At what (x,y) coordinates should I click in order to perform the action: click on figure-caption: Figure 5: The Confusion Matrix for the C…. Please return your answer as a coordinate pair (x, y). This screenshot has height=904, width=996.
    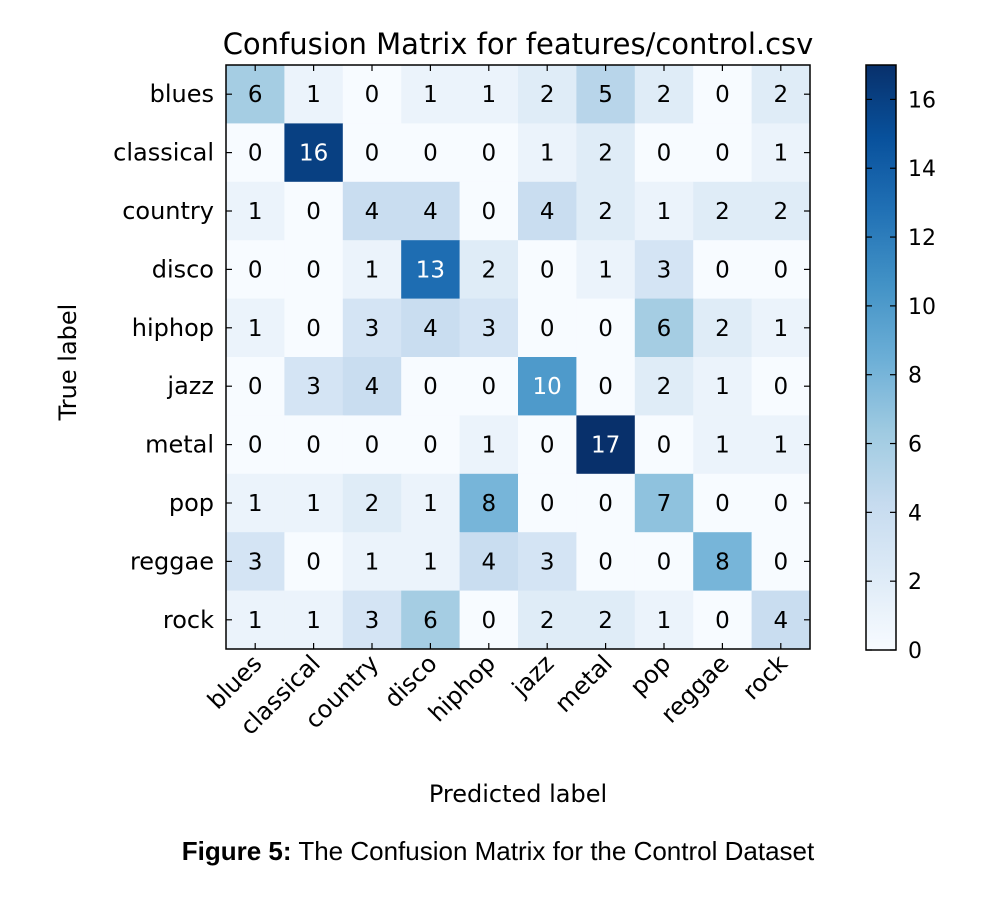
    Looking at the image, I should click on (498, 851).